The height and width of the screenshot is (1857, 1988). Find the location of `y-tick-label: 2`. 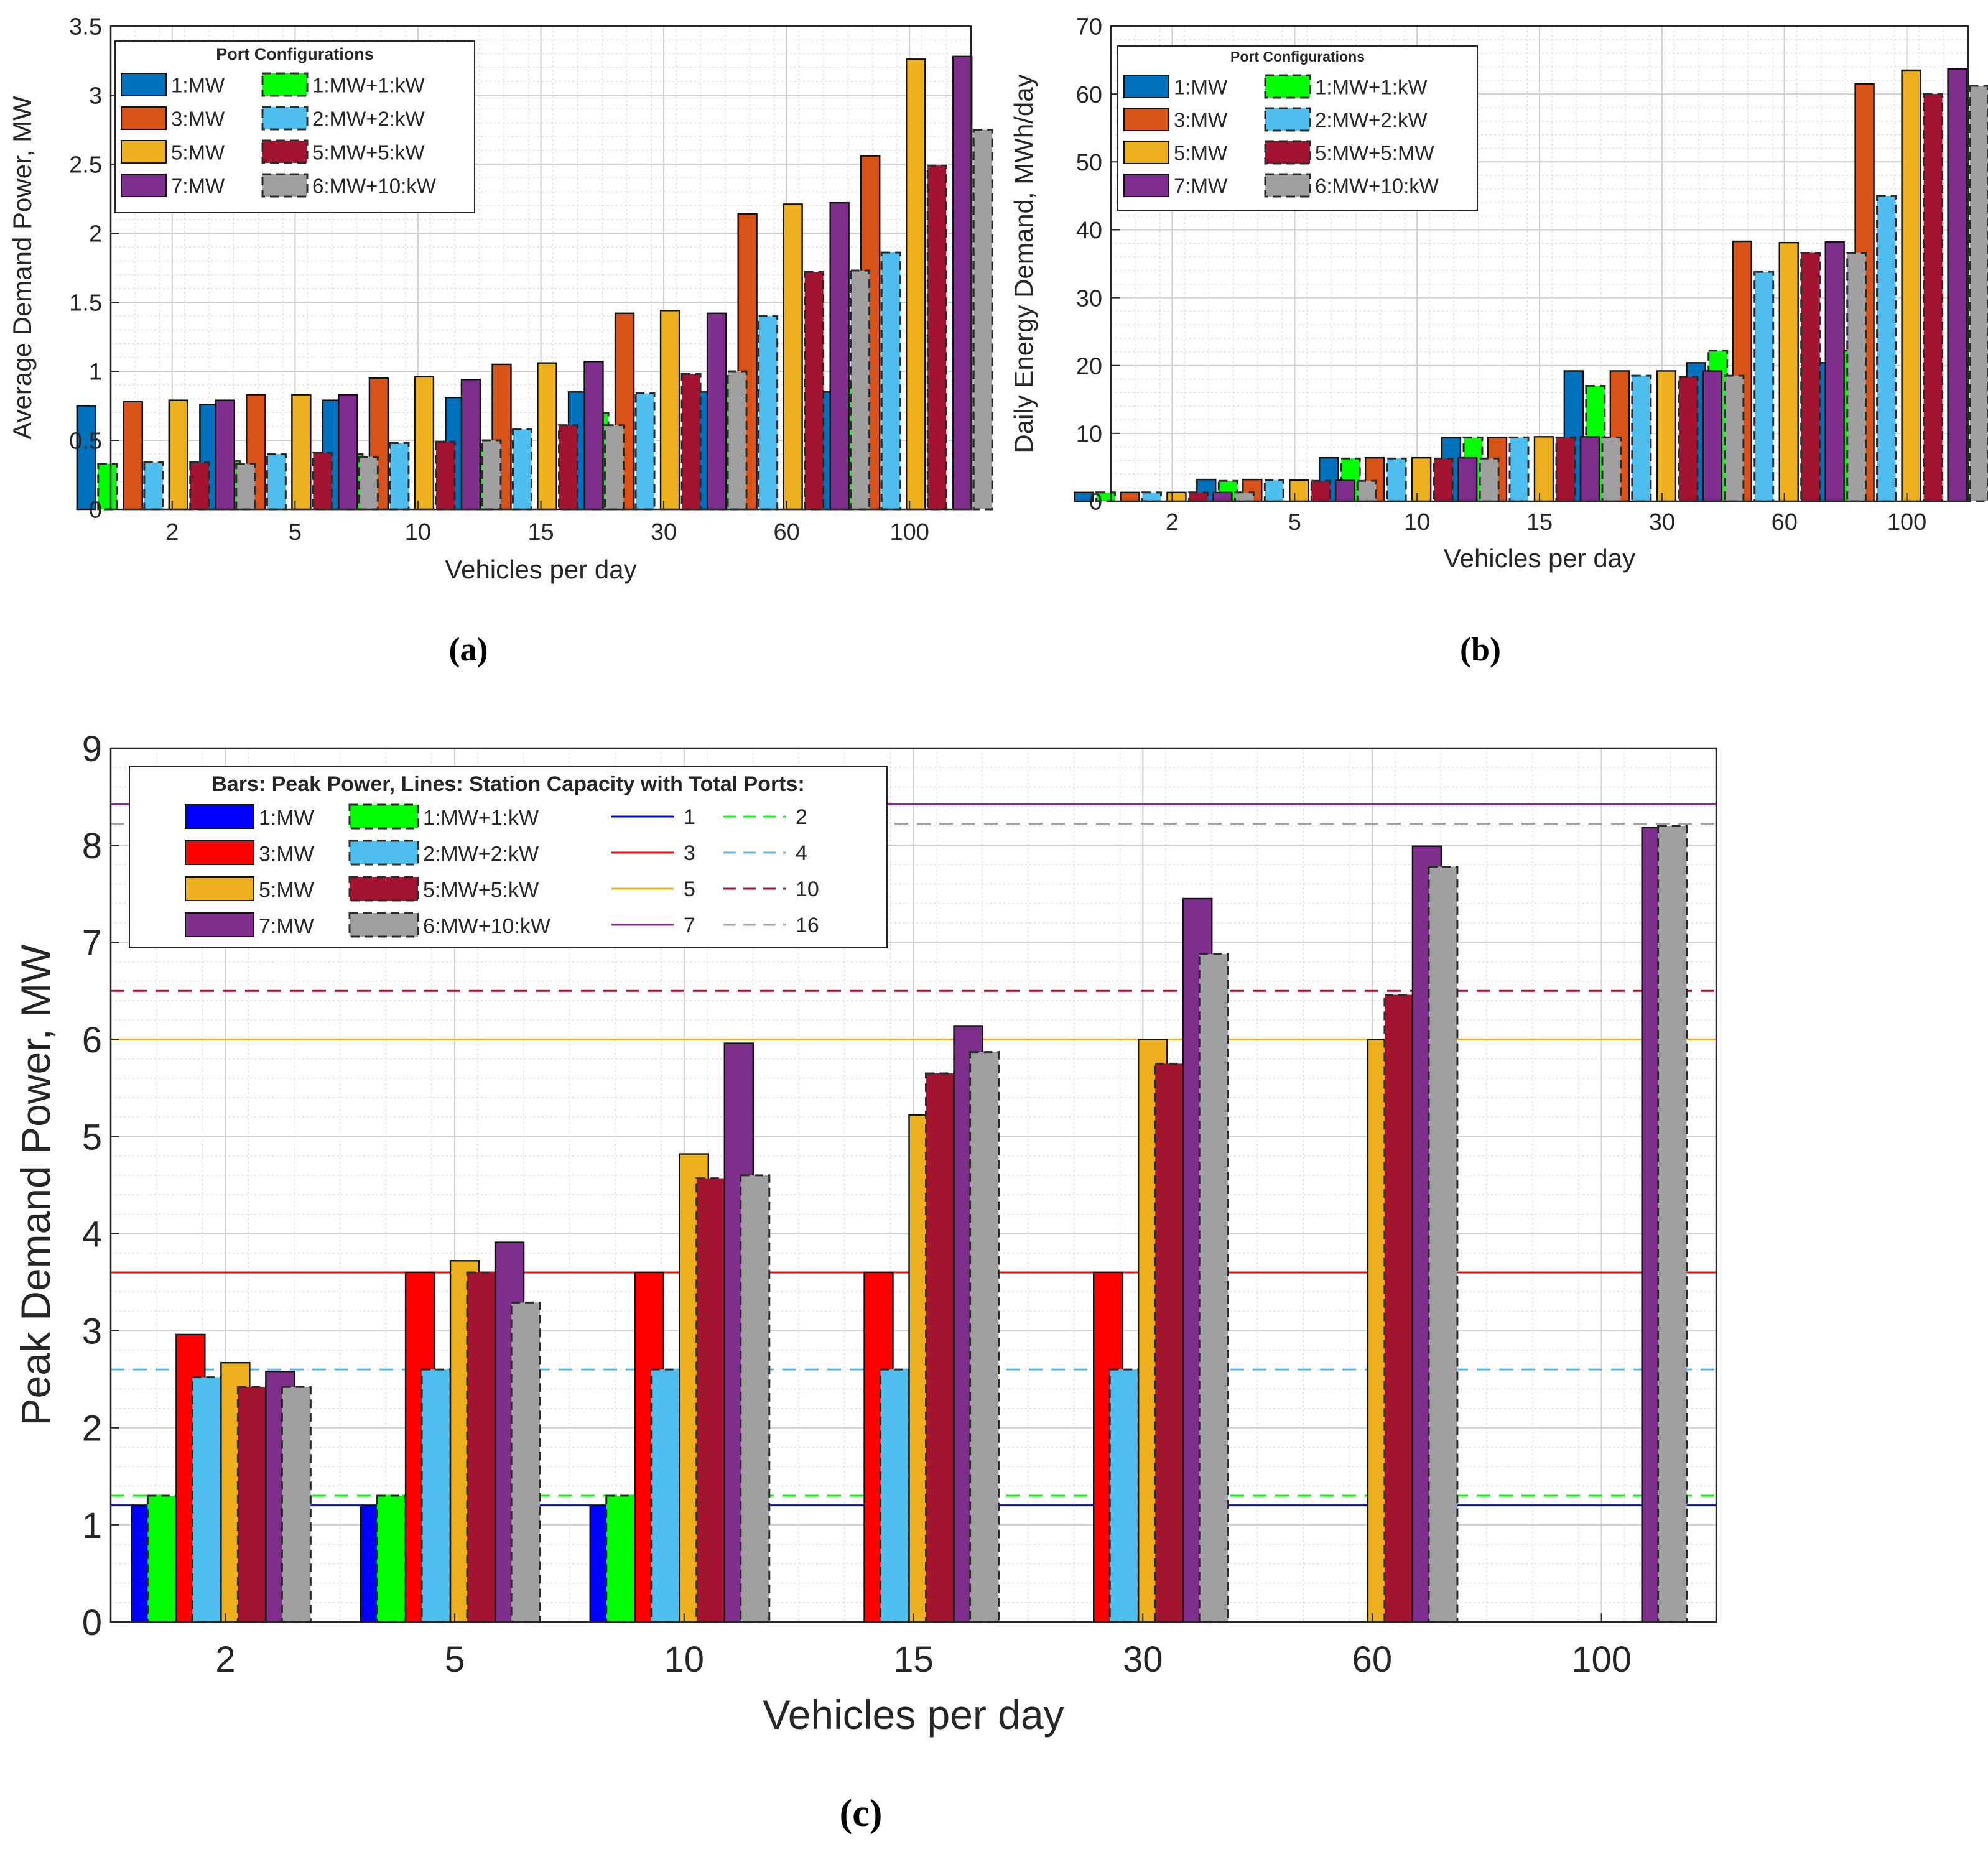

y-tick-label: 2 is located at coordinates (95, 234).